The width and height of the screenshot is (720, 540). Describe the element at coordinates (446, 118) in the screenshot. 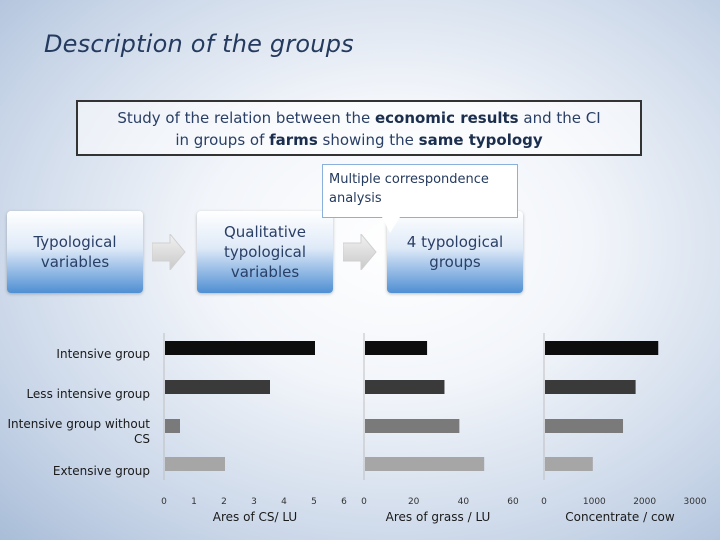

I see `study-bold-economic: economic results` at that location.